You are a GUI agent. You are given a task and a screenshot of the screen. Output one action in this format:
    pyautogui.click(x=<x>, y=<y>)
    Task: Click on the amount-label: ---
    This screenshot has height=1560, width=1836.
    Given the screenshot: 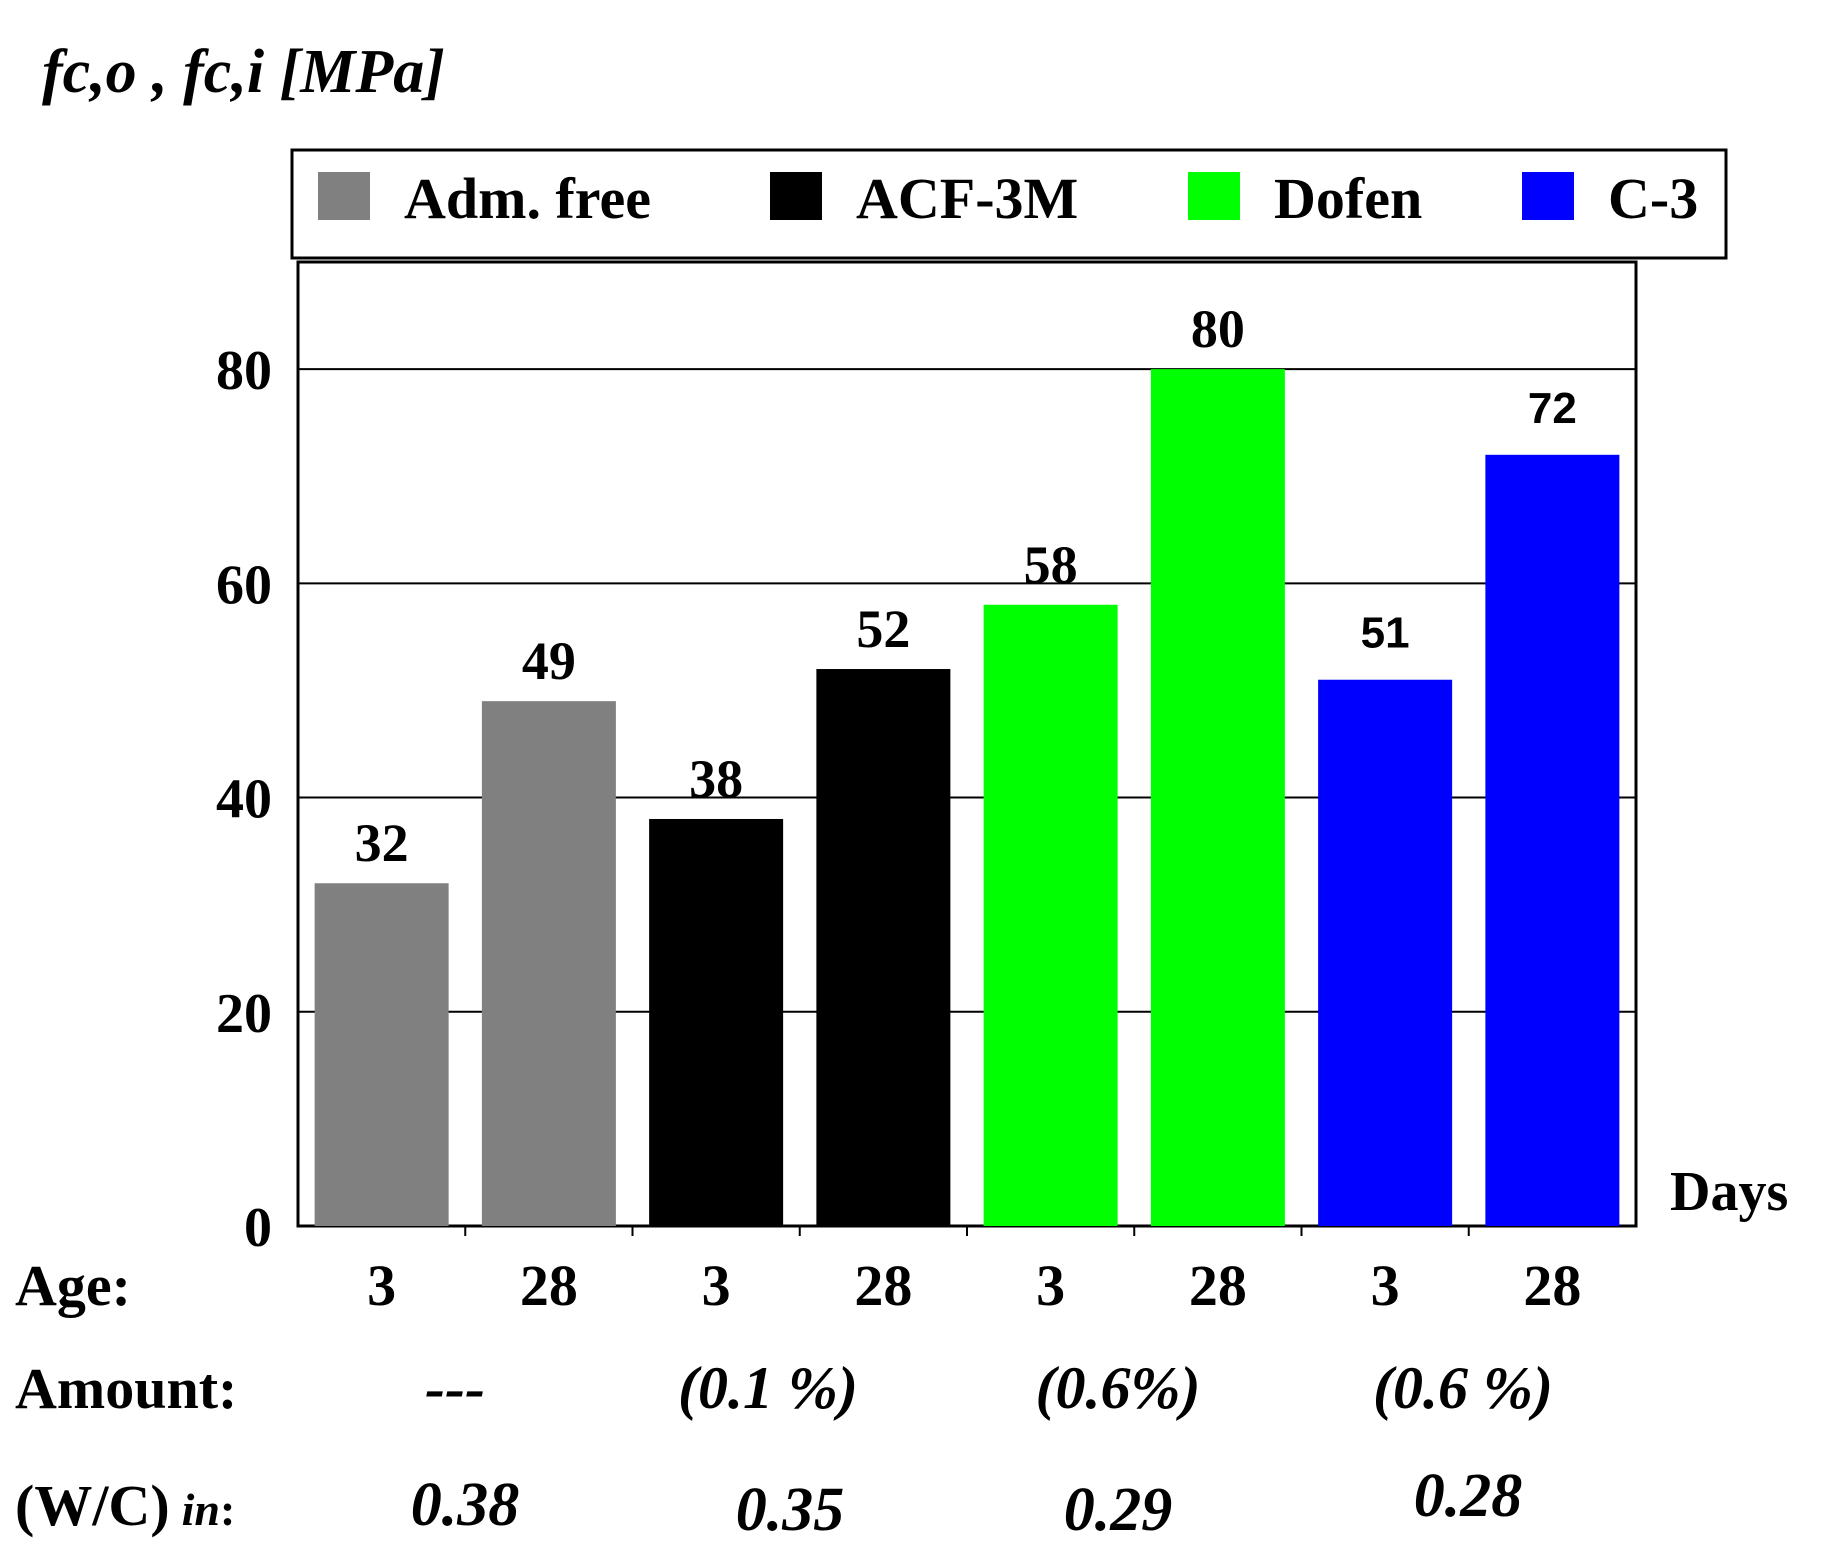 What is the action you would take?
    pyautogui.click(x=455, y=1388)
    